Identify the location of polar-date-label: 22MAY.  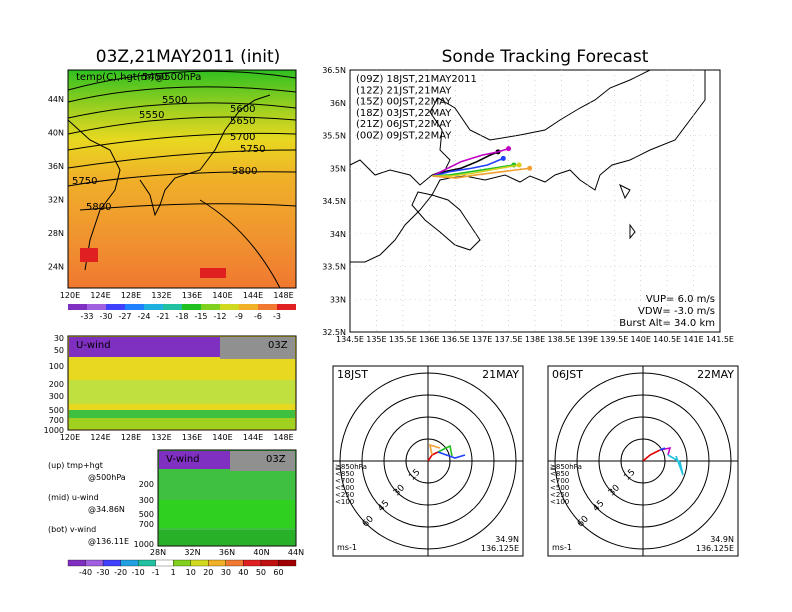
(715, 374).